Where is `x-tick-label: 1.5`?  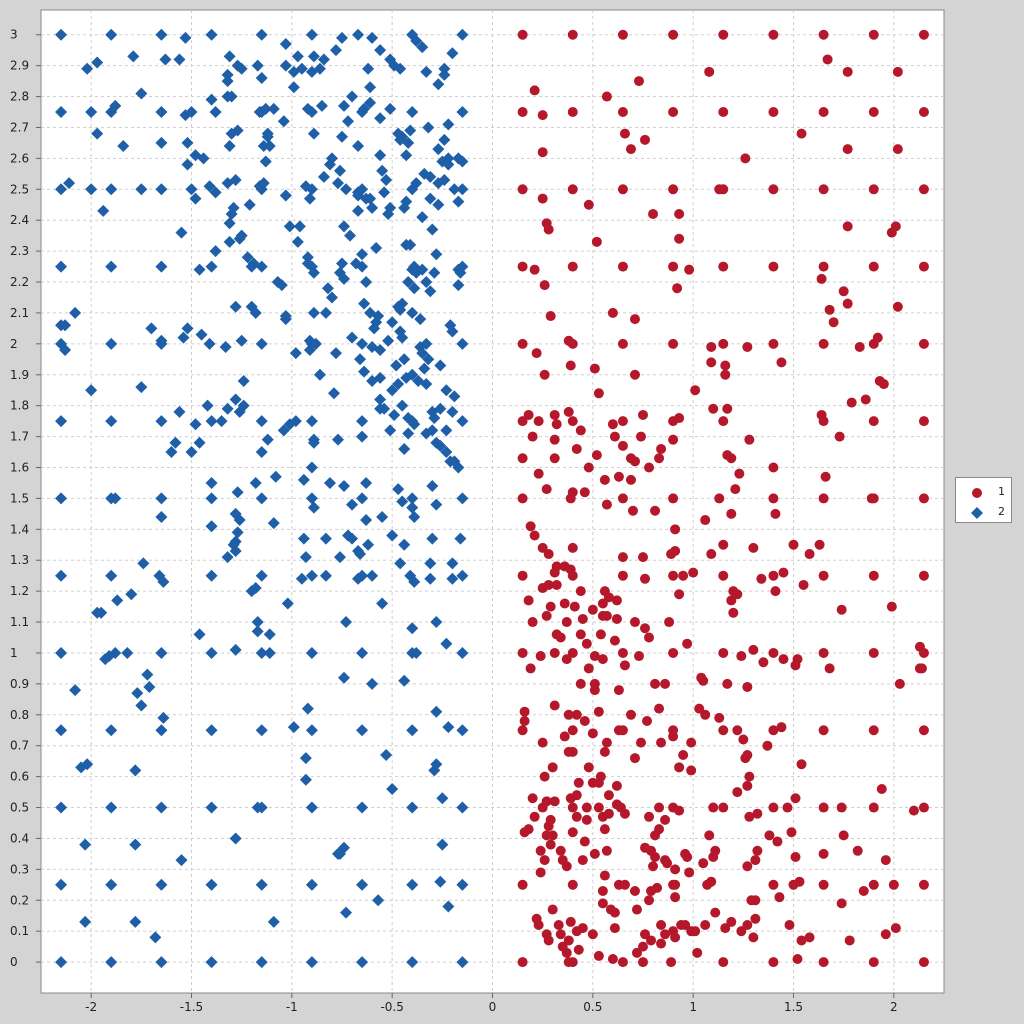
x-tick-label: 1.5 is located at coordinates (793, 1007).